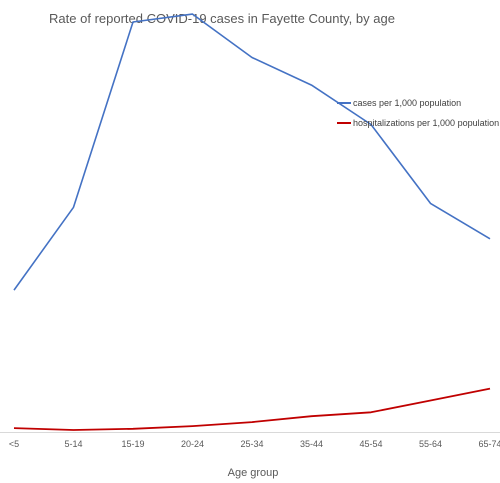 This screenshot has height=483, width=500. Describe the element at coordinates (132, 444) in the screenshot. I see `x-tick-label: 15-19` at that location.